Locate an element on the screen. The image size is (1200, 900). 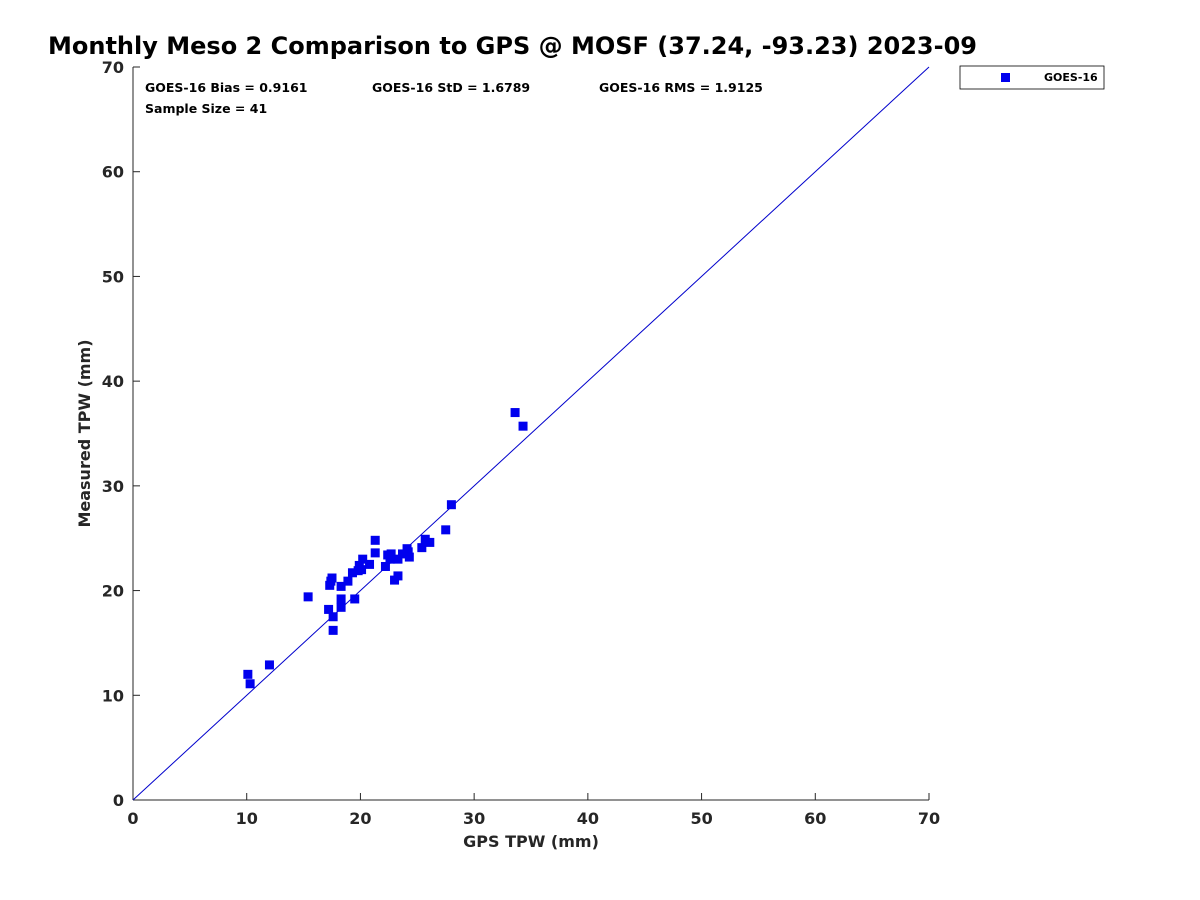
stat-bias: GOES-16 Bias = 0.9161 is located at coordinates (226, 87).